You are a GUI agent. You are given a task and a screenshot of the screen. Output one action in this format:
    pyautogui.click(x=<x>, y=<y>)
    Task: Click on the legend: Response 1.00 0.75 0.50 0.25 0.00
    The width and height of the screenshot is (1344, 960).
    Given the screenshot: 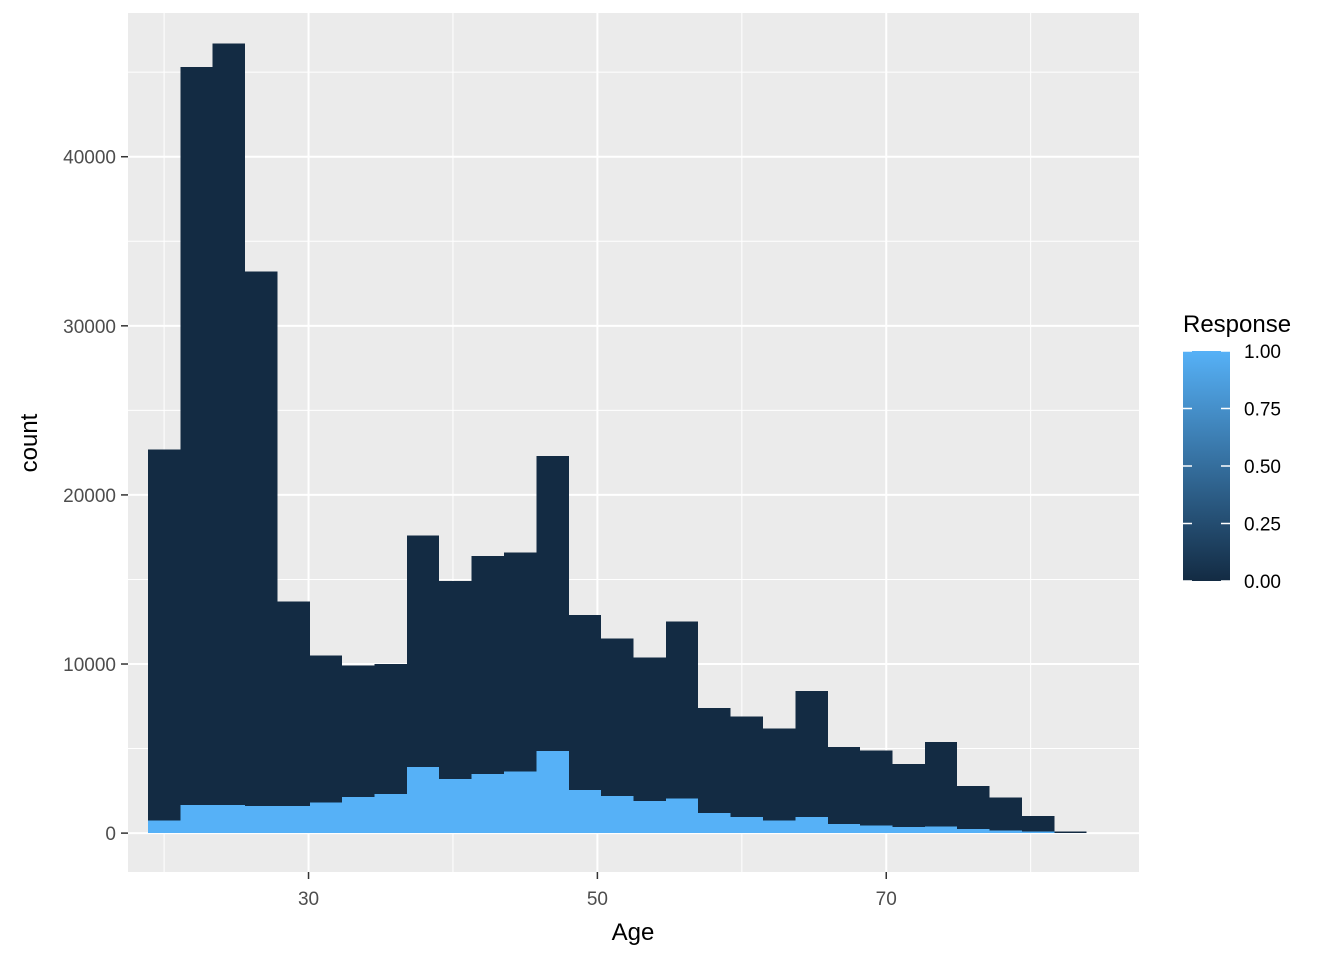 What is the action you would take?
    pyautogui.click(x=1237, y=452)
    